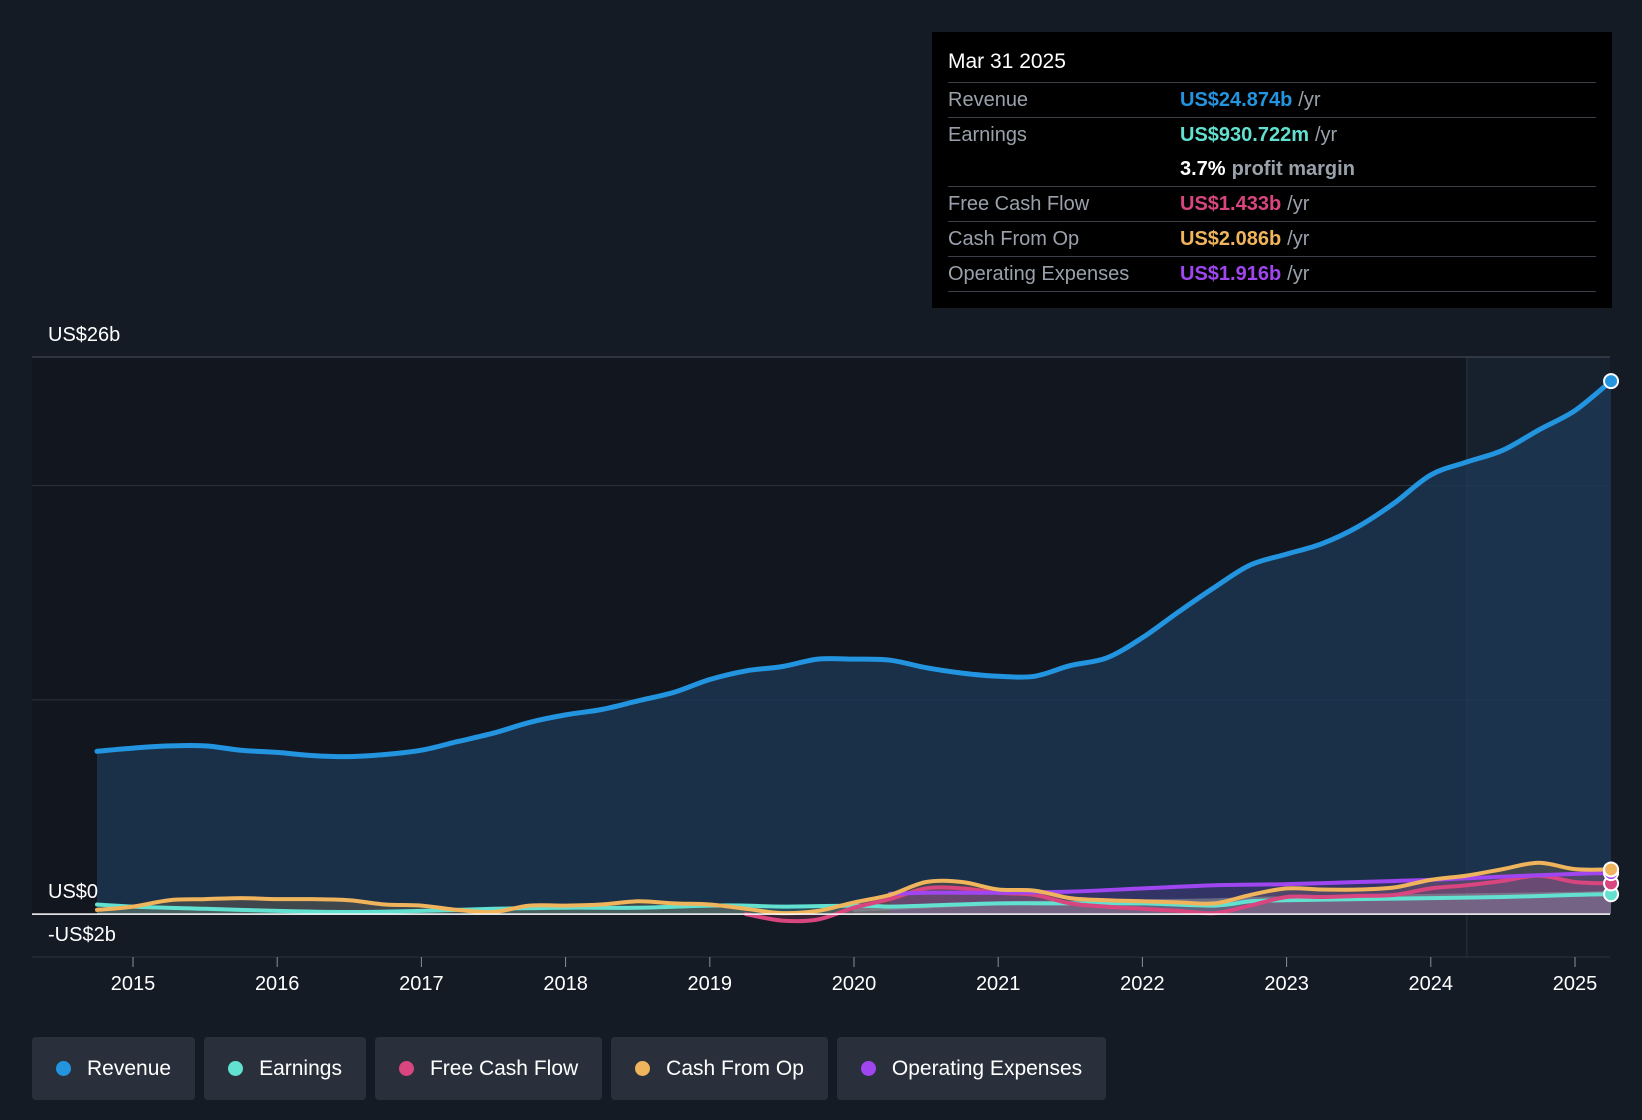 Image resolution: width=1642 pixels, height=1120 pixels. Describe the element at coordinates (1286, 984) in the screenshot. I see `x-tick-label: 2023` at that location.